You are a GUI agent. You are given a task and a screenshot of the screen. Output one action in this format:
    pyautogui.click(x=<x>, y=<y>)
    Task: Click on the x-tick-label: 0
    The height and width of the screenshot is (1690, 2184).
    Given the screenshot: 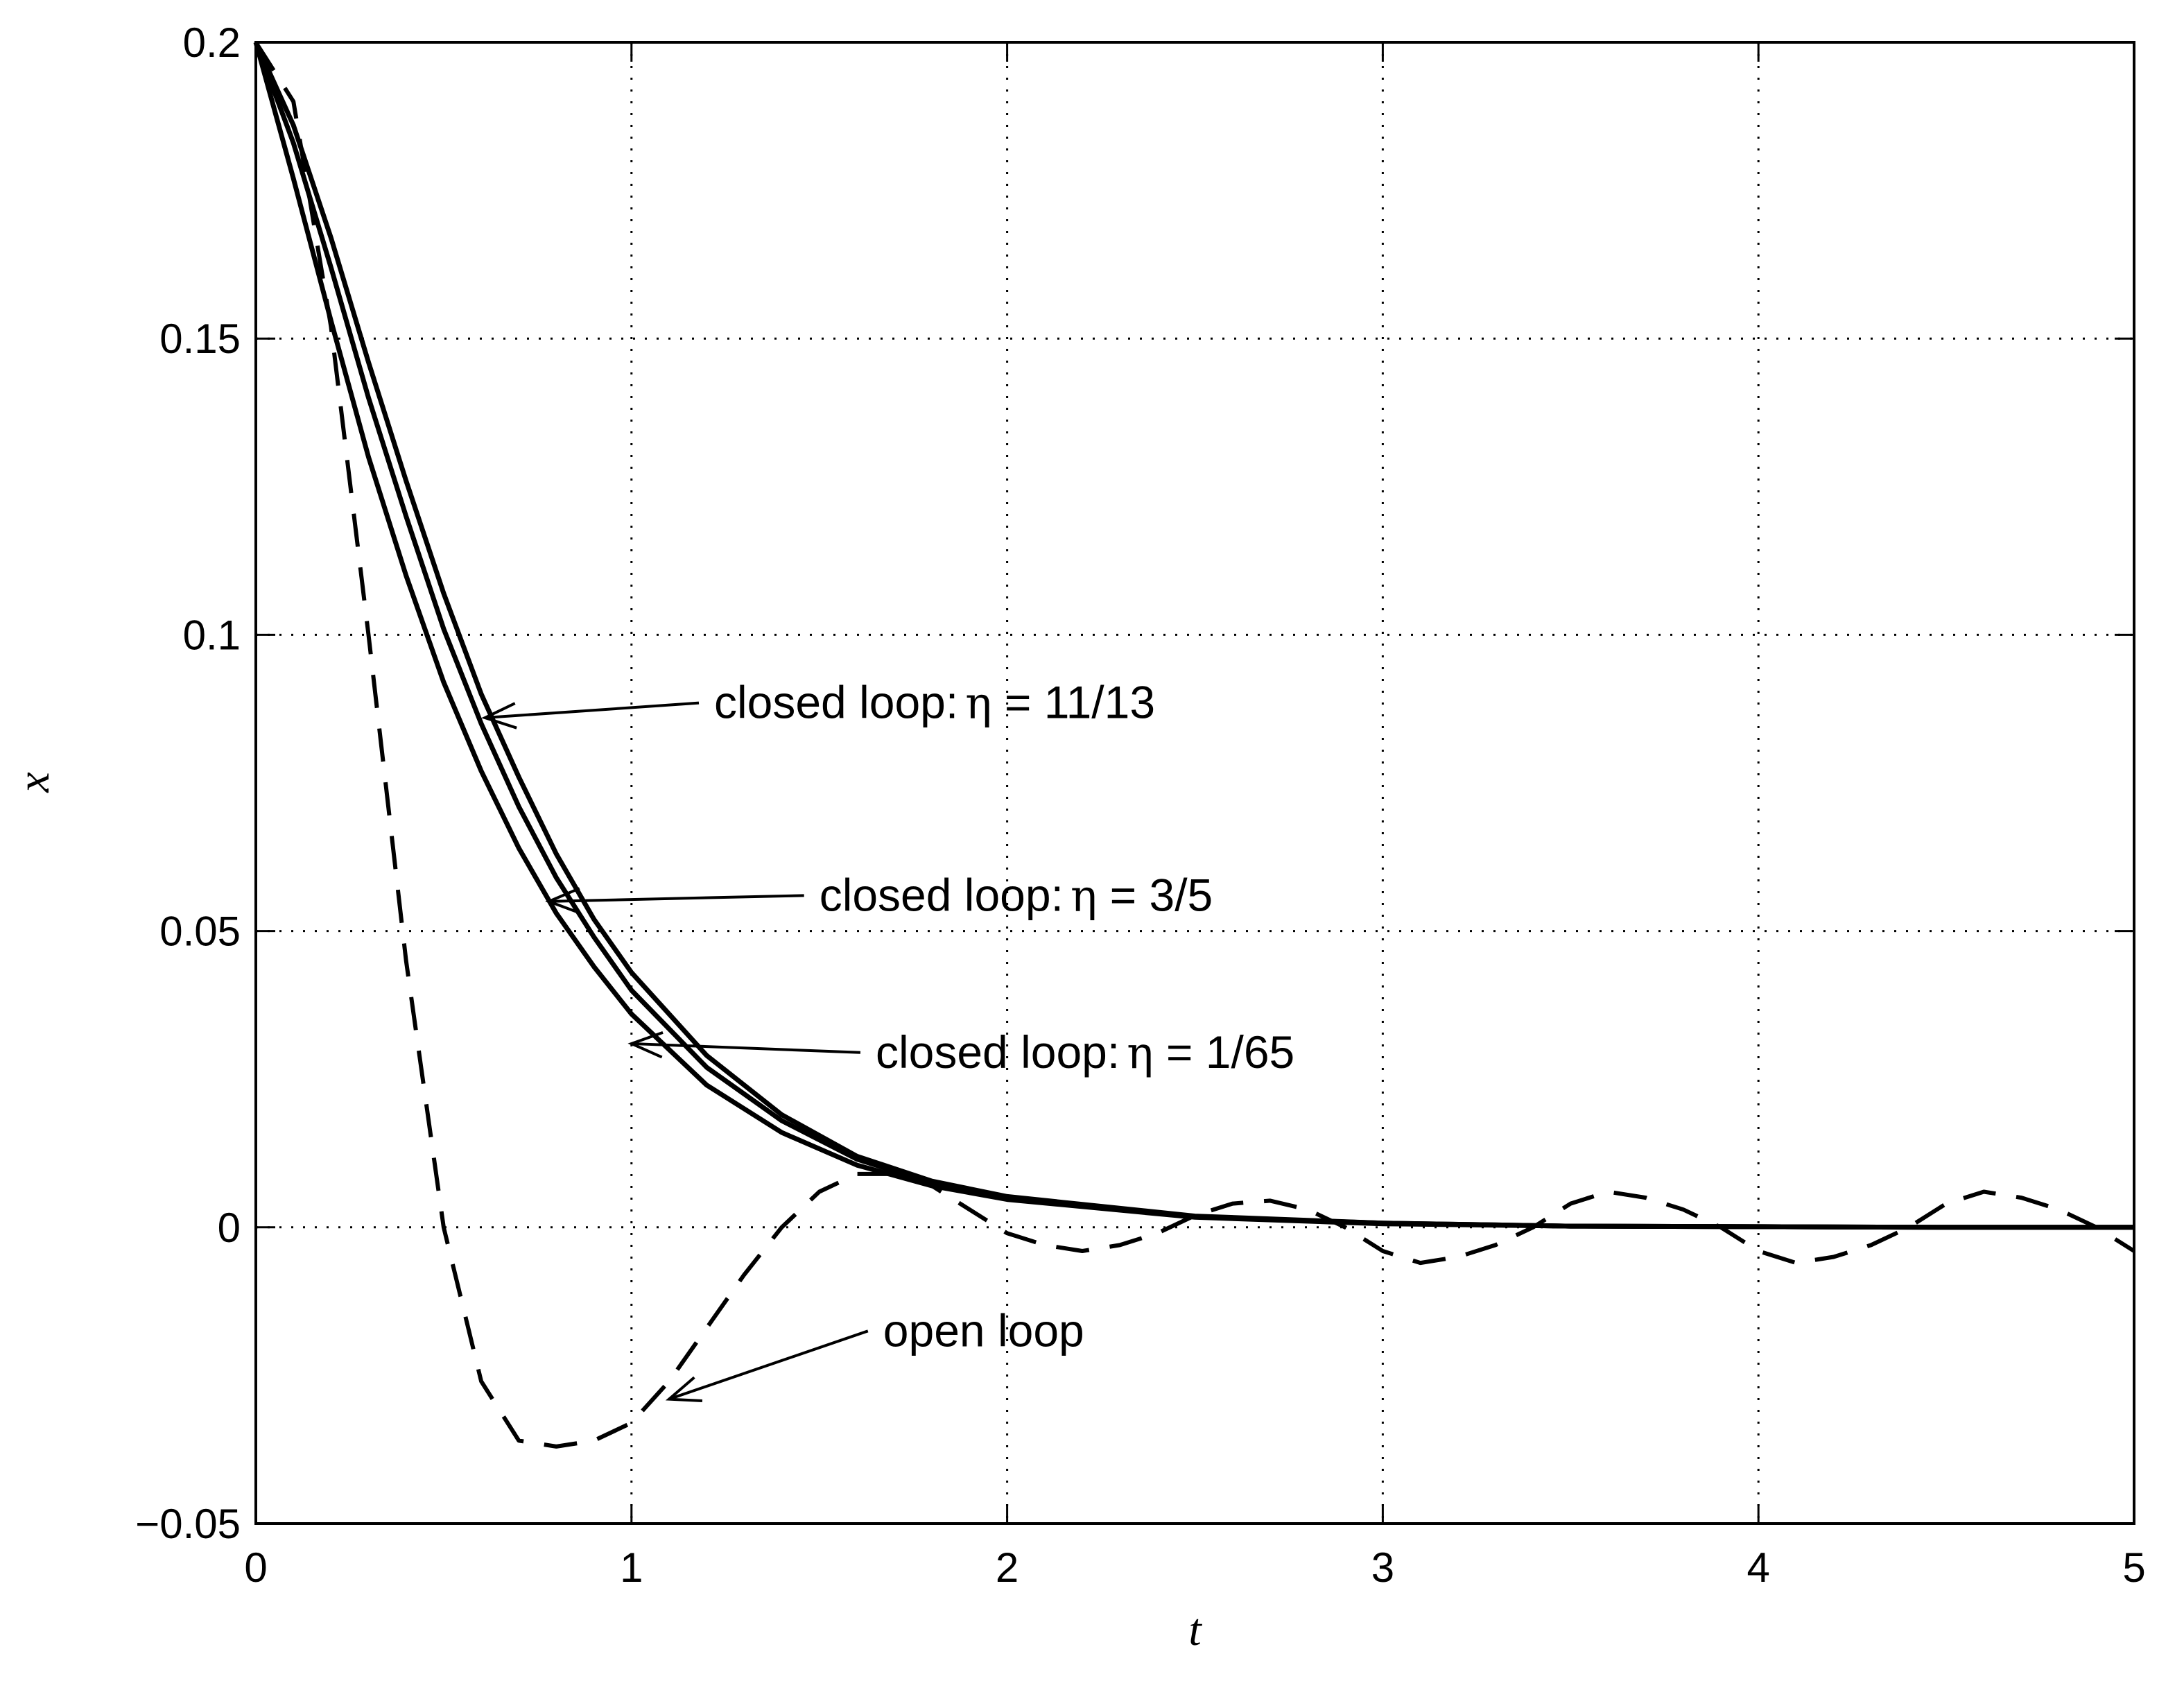 What is the action you would take?
    pyautogui.click(x=255, y=1567)
    